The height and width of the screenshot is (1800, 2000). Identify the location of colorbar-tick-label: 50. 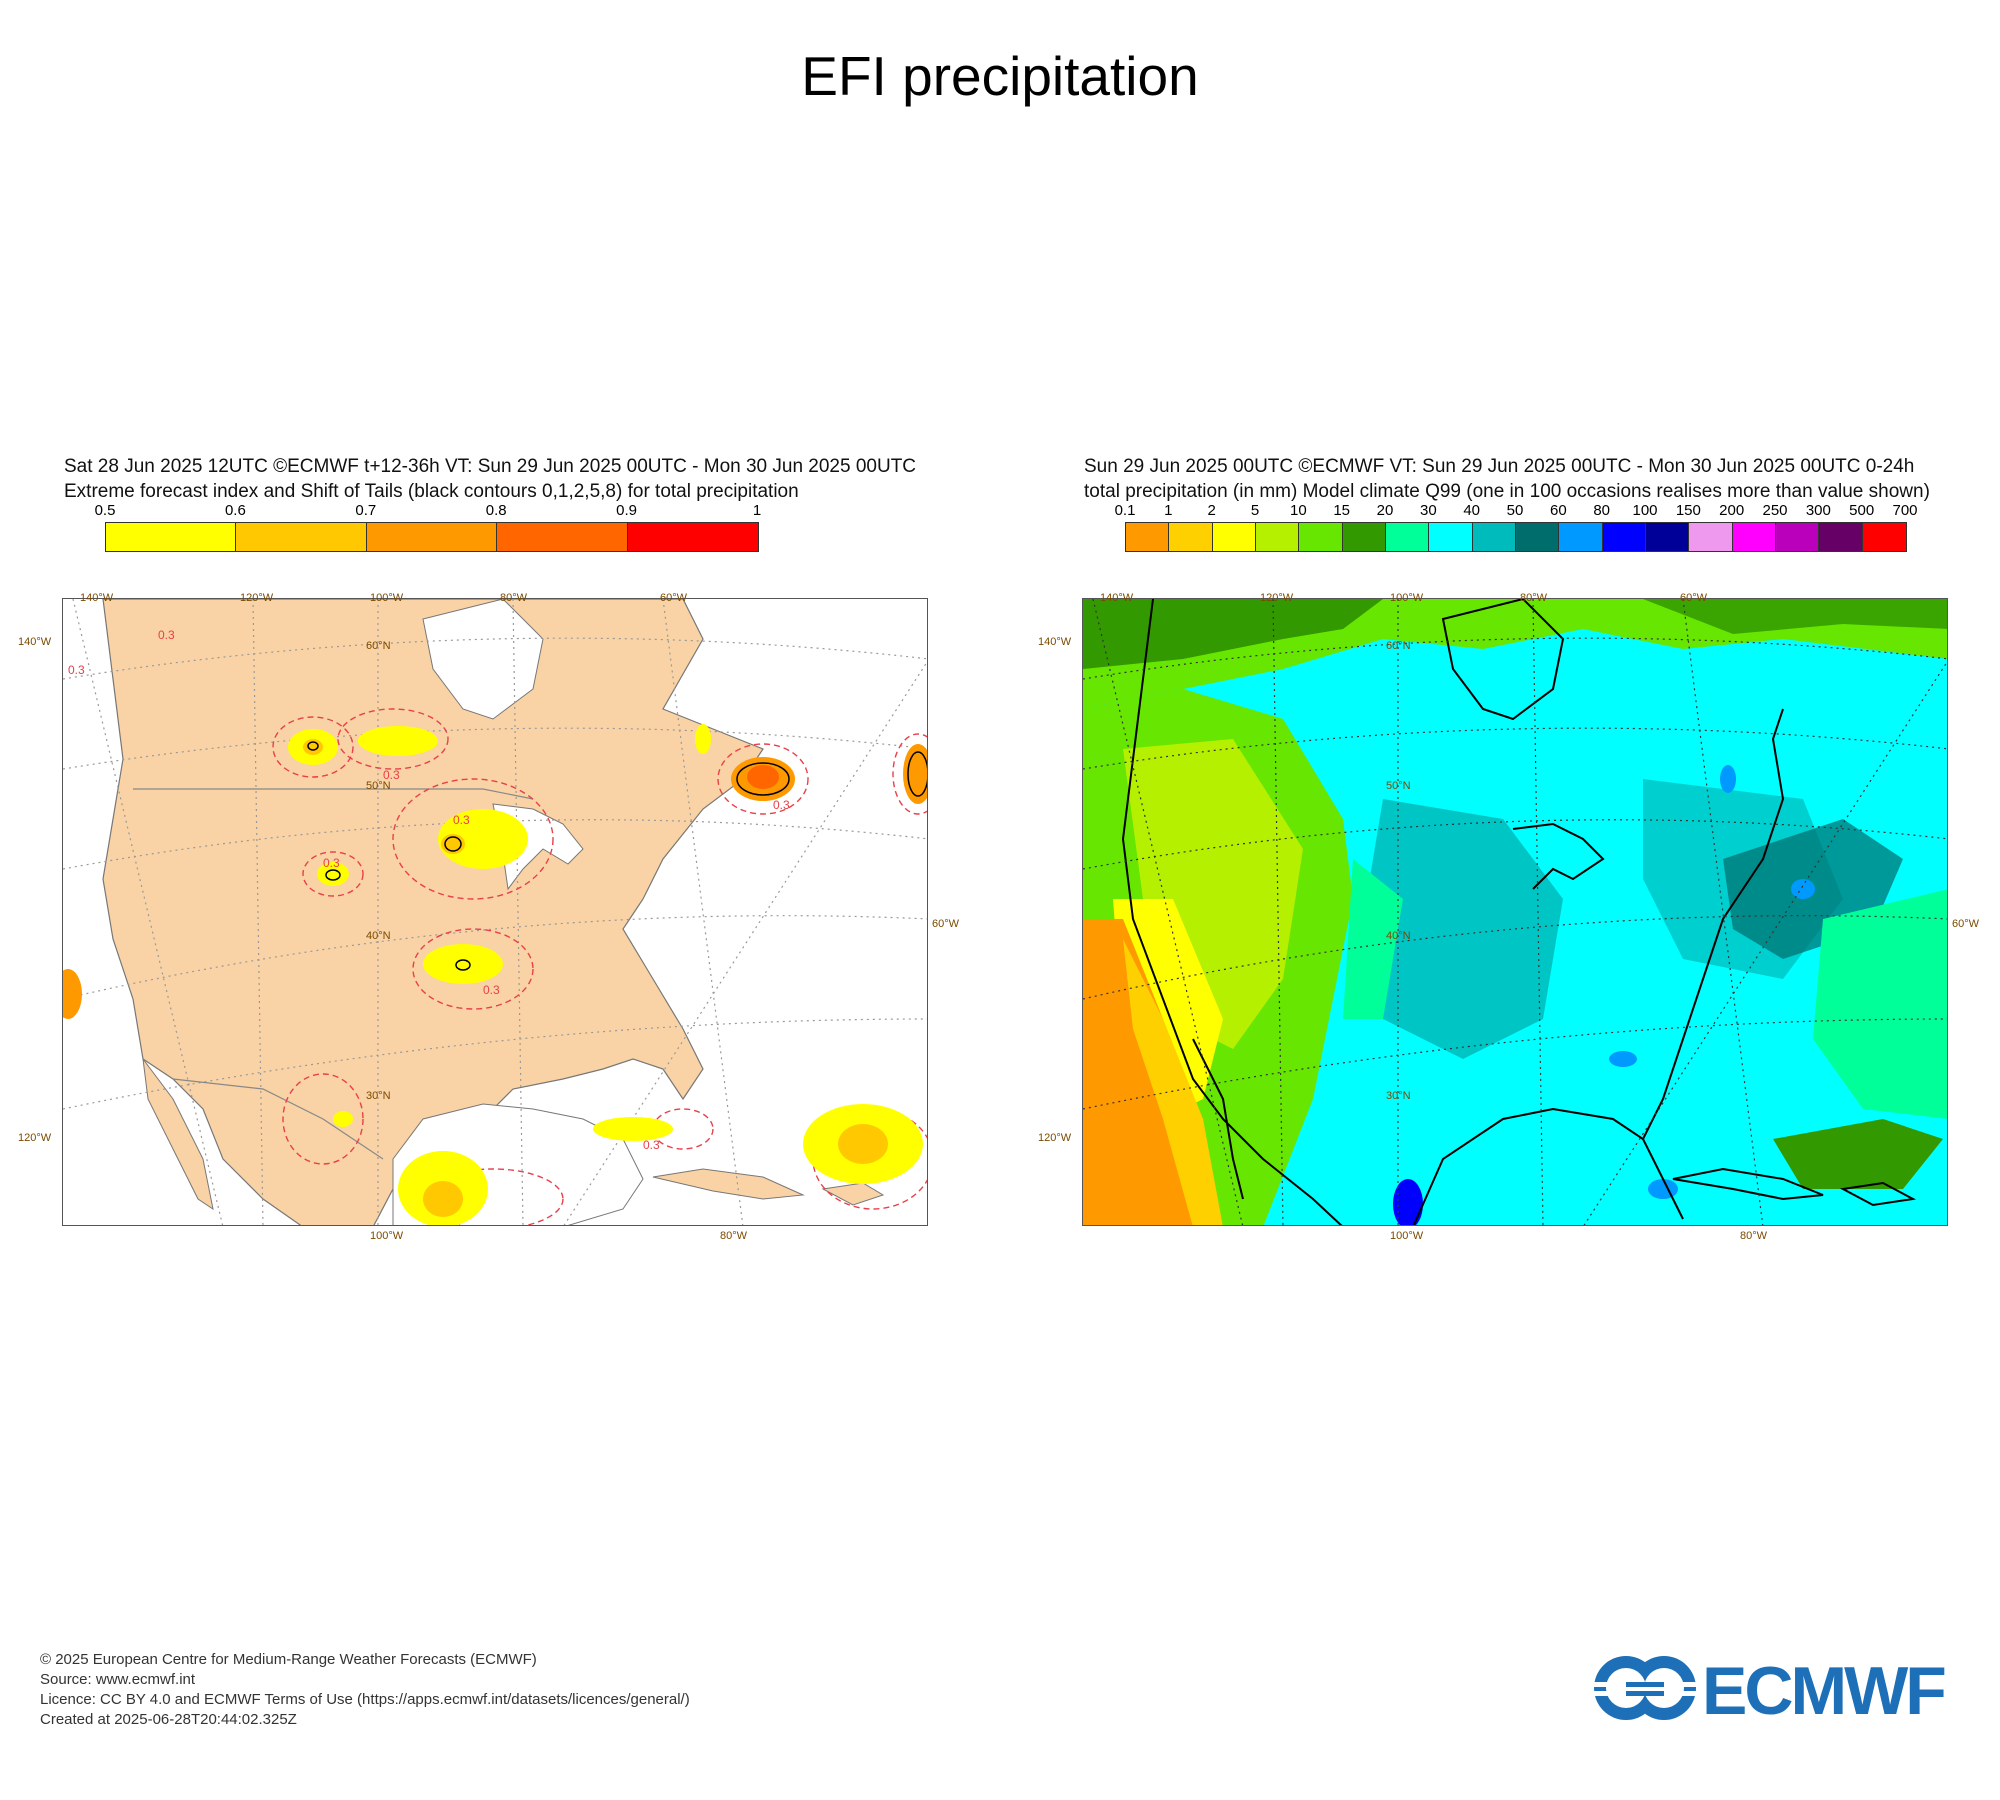
(1515, 510).